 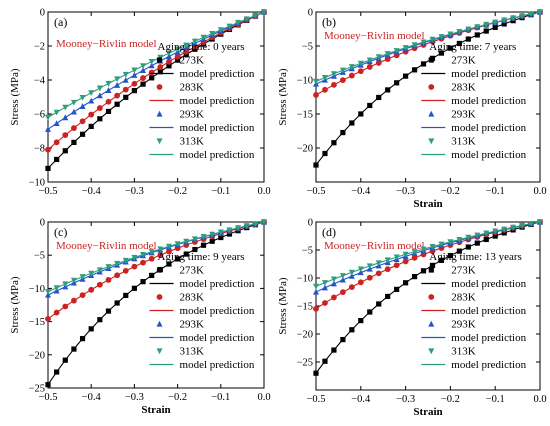 I want to click on legend-title: Aging time: 0 years, so click(x=201, y=47).